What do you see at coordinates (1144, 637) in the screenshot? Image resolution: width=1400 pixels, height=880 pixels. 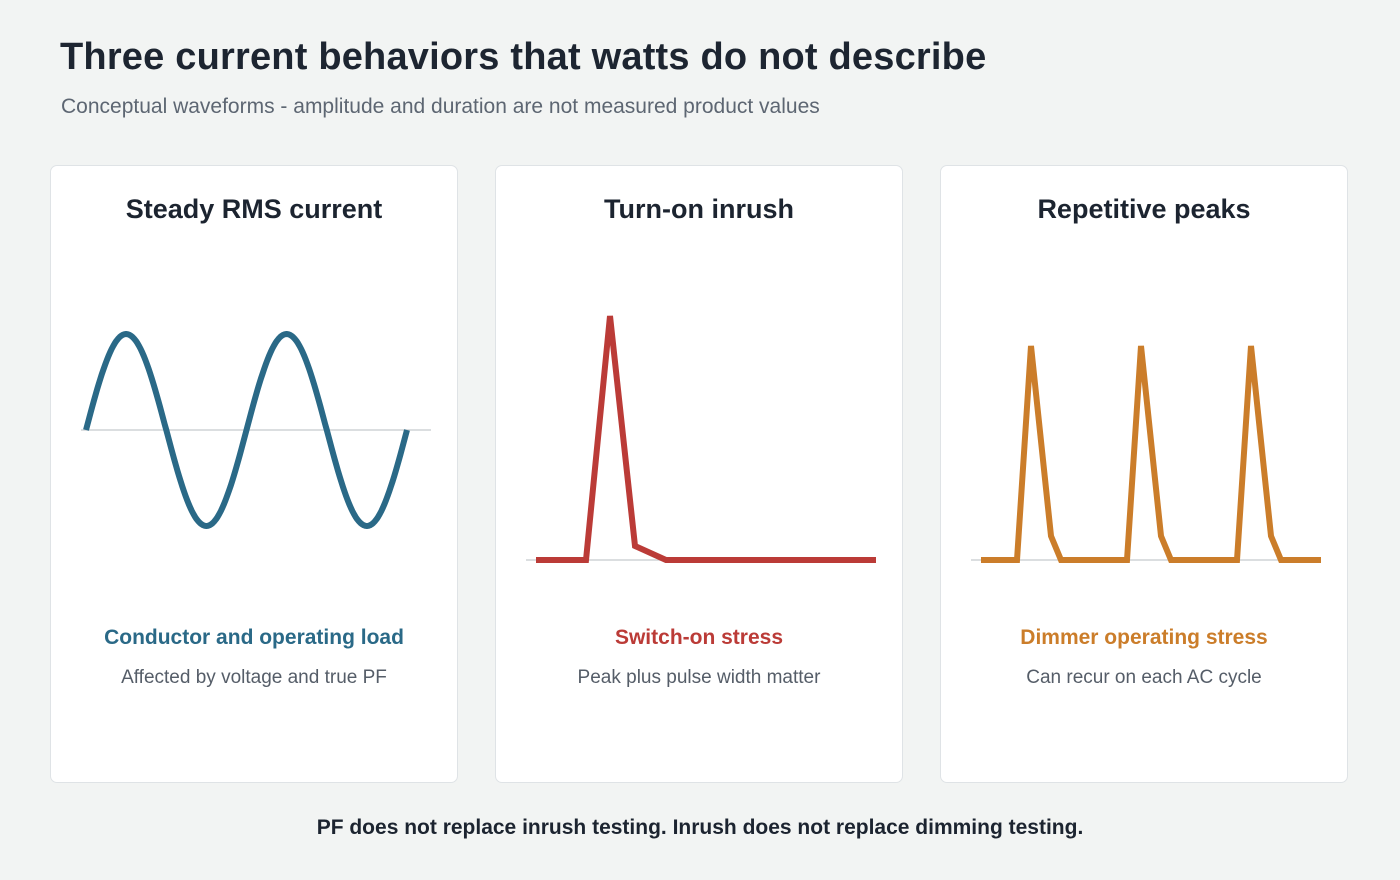 I see `card-caption: Dimmer operating stress` at bounding box center [1144, 637].